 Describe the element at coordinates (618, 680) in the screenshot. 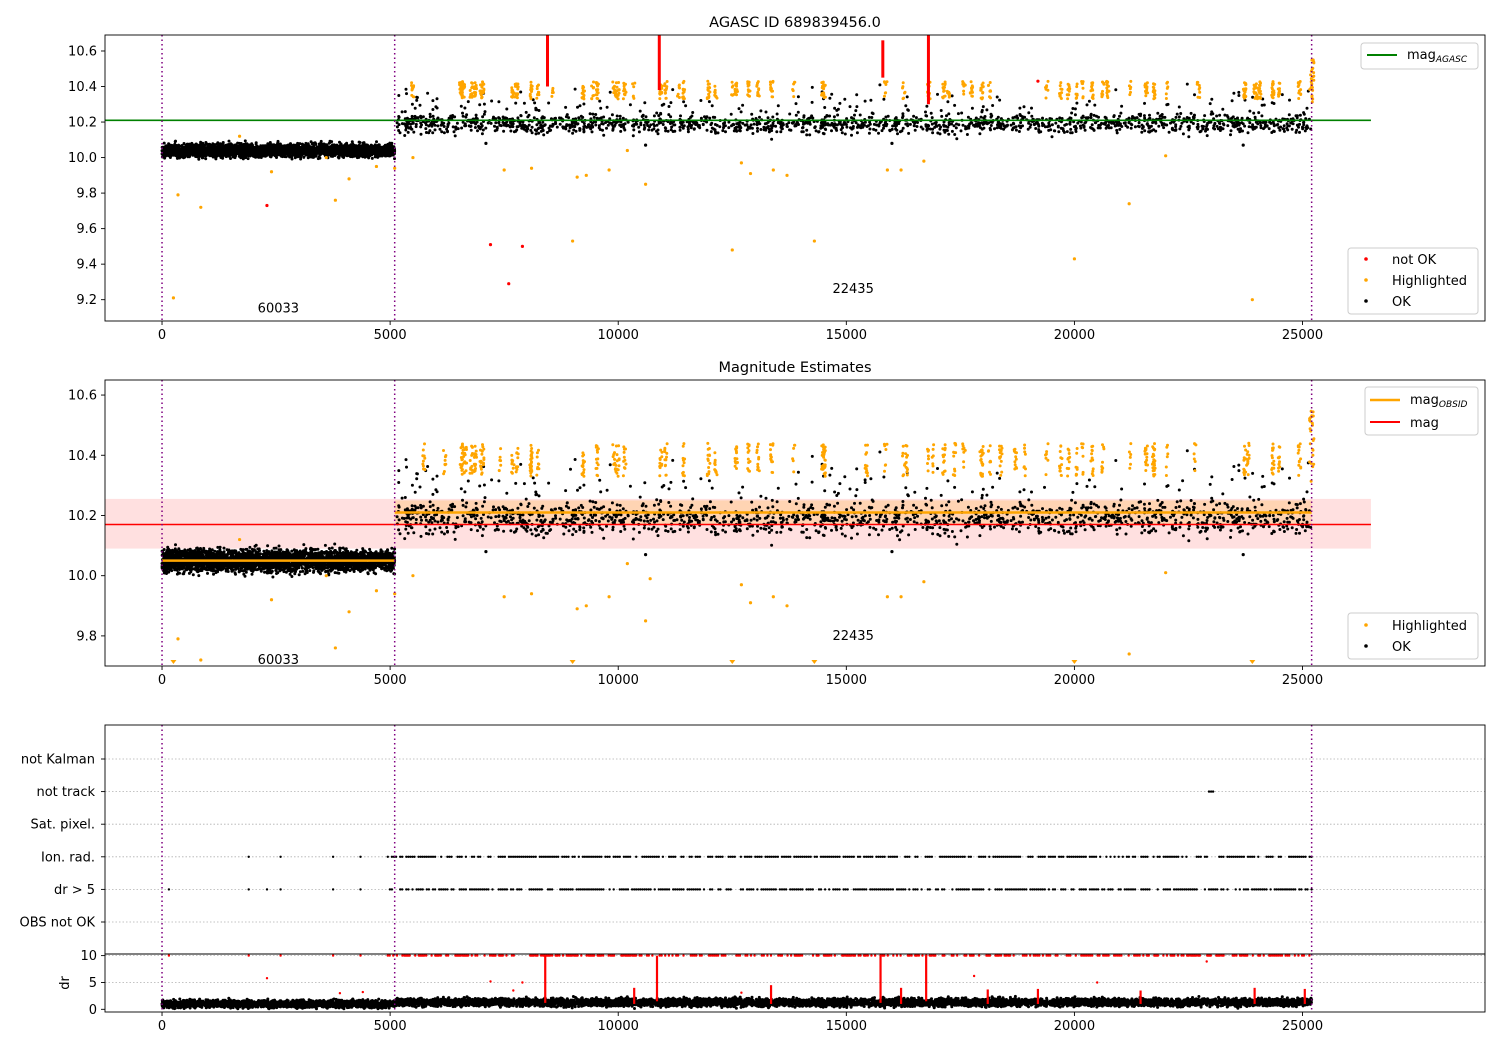

I see `x-tick-label: 10000` at that location.